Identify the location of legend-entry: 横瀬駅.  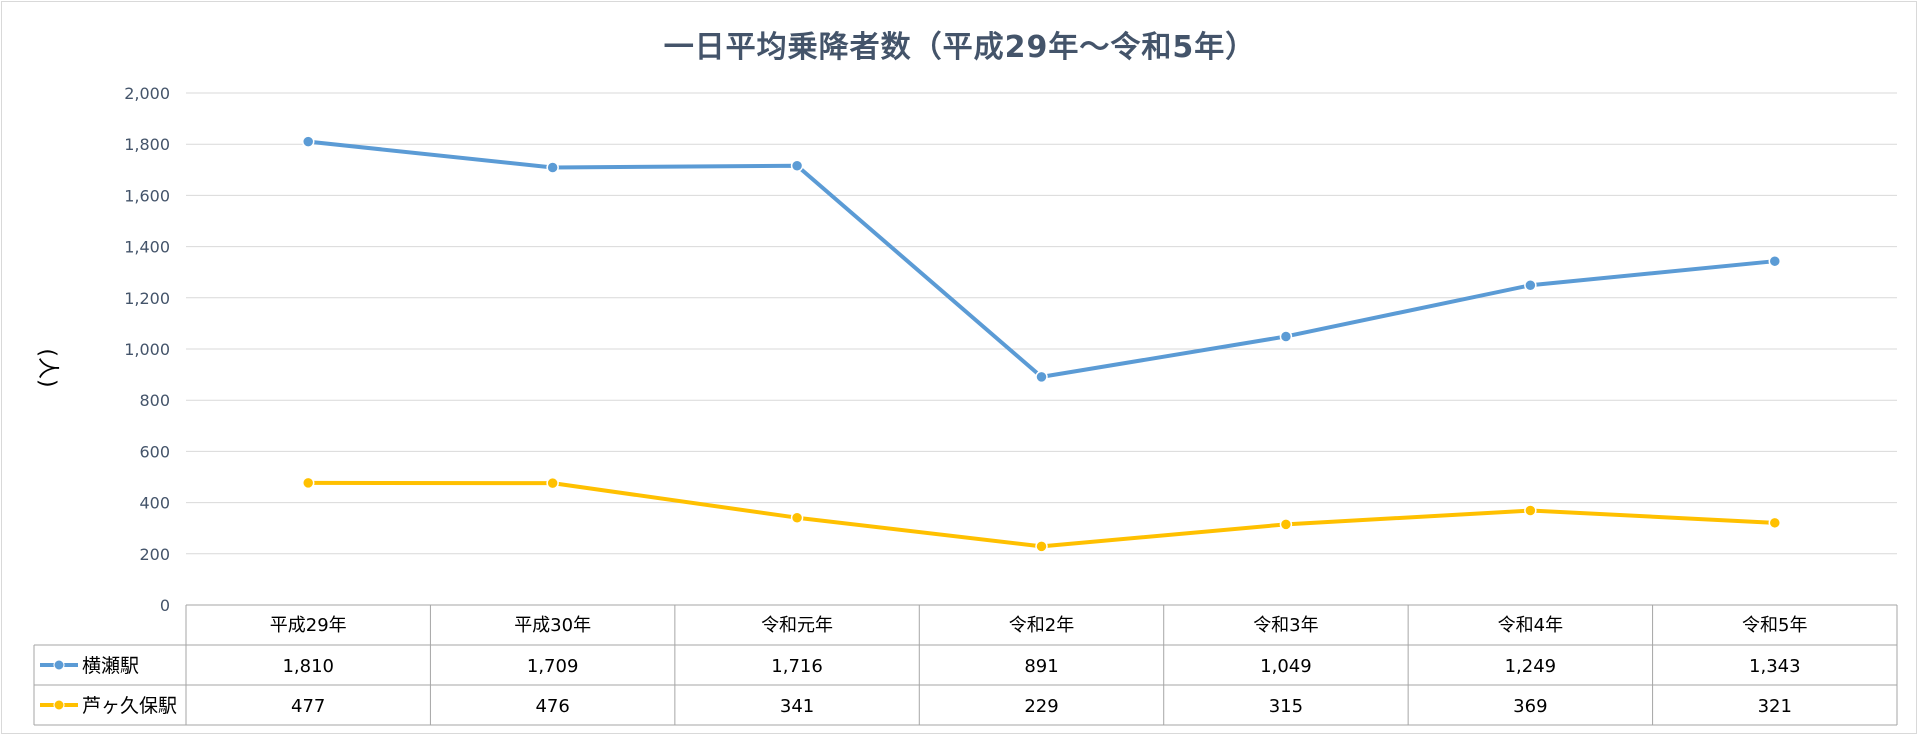
(110, 666).